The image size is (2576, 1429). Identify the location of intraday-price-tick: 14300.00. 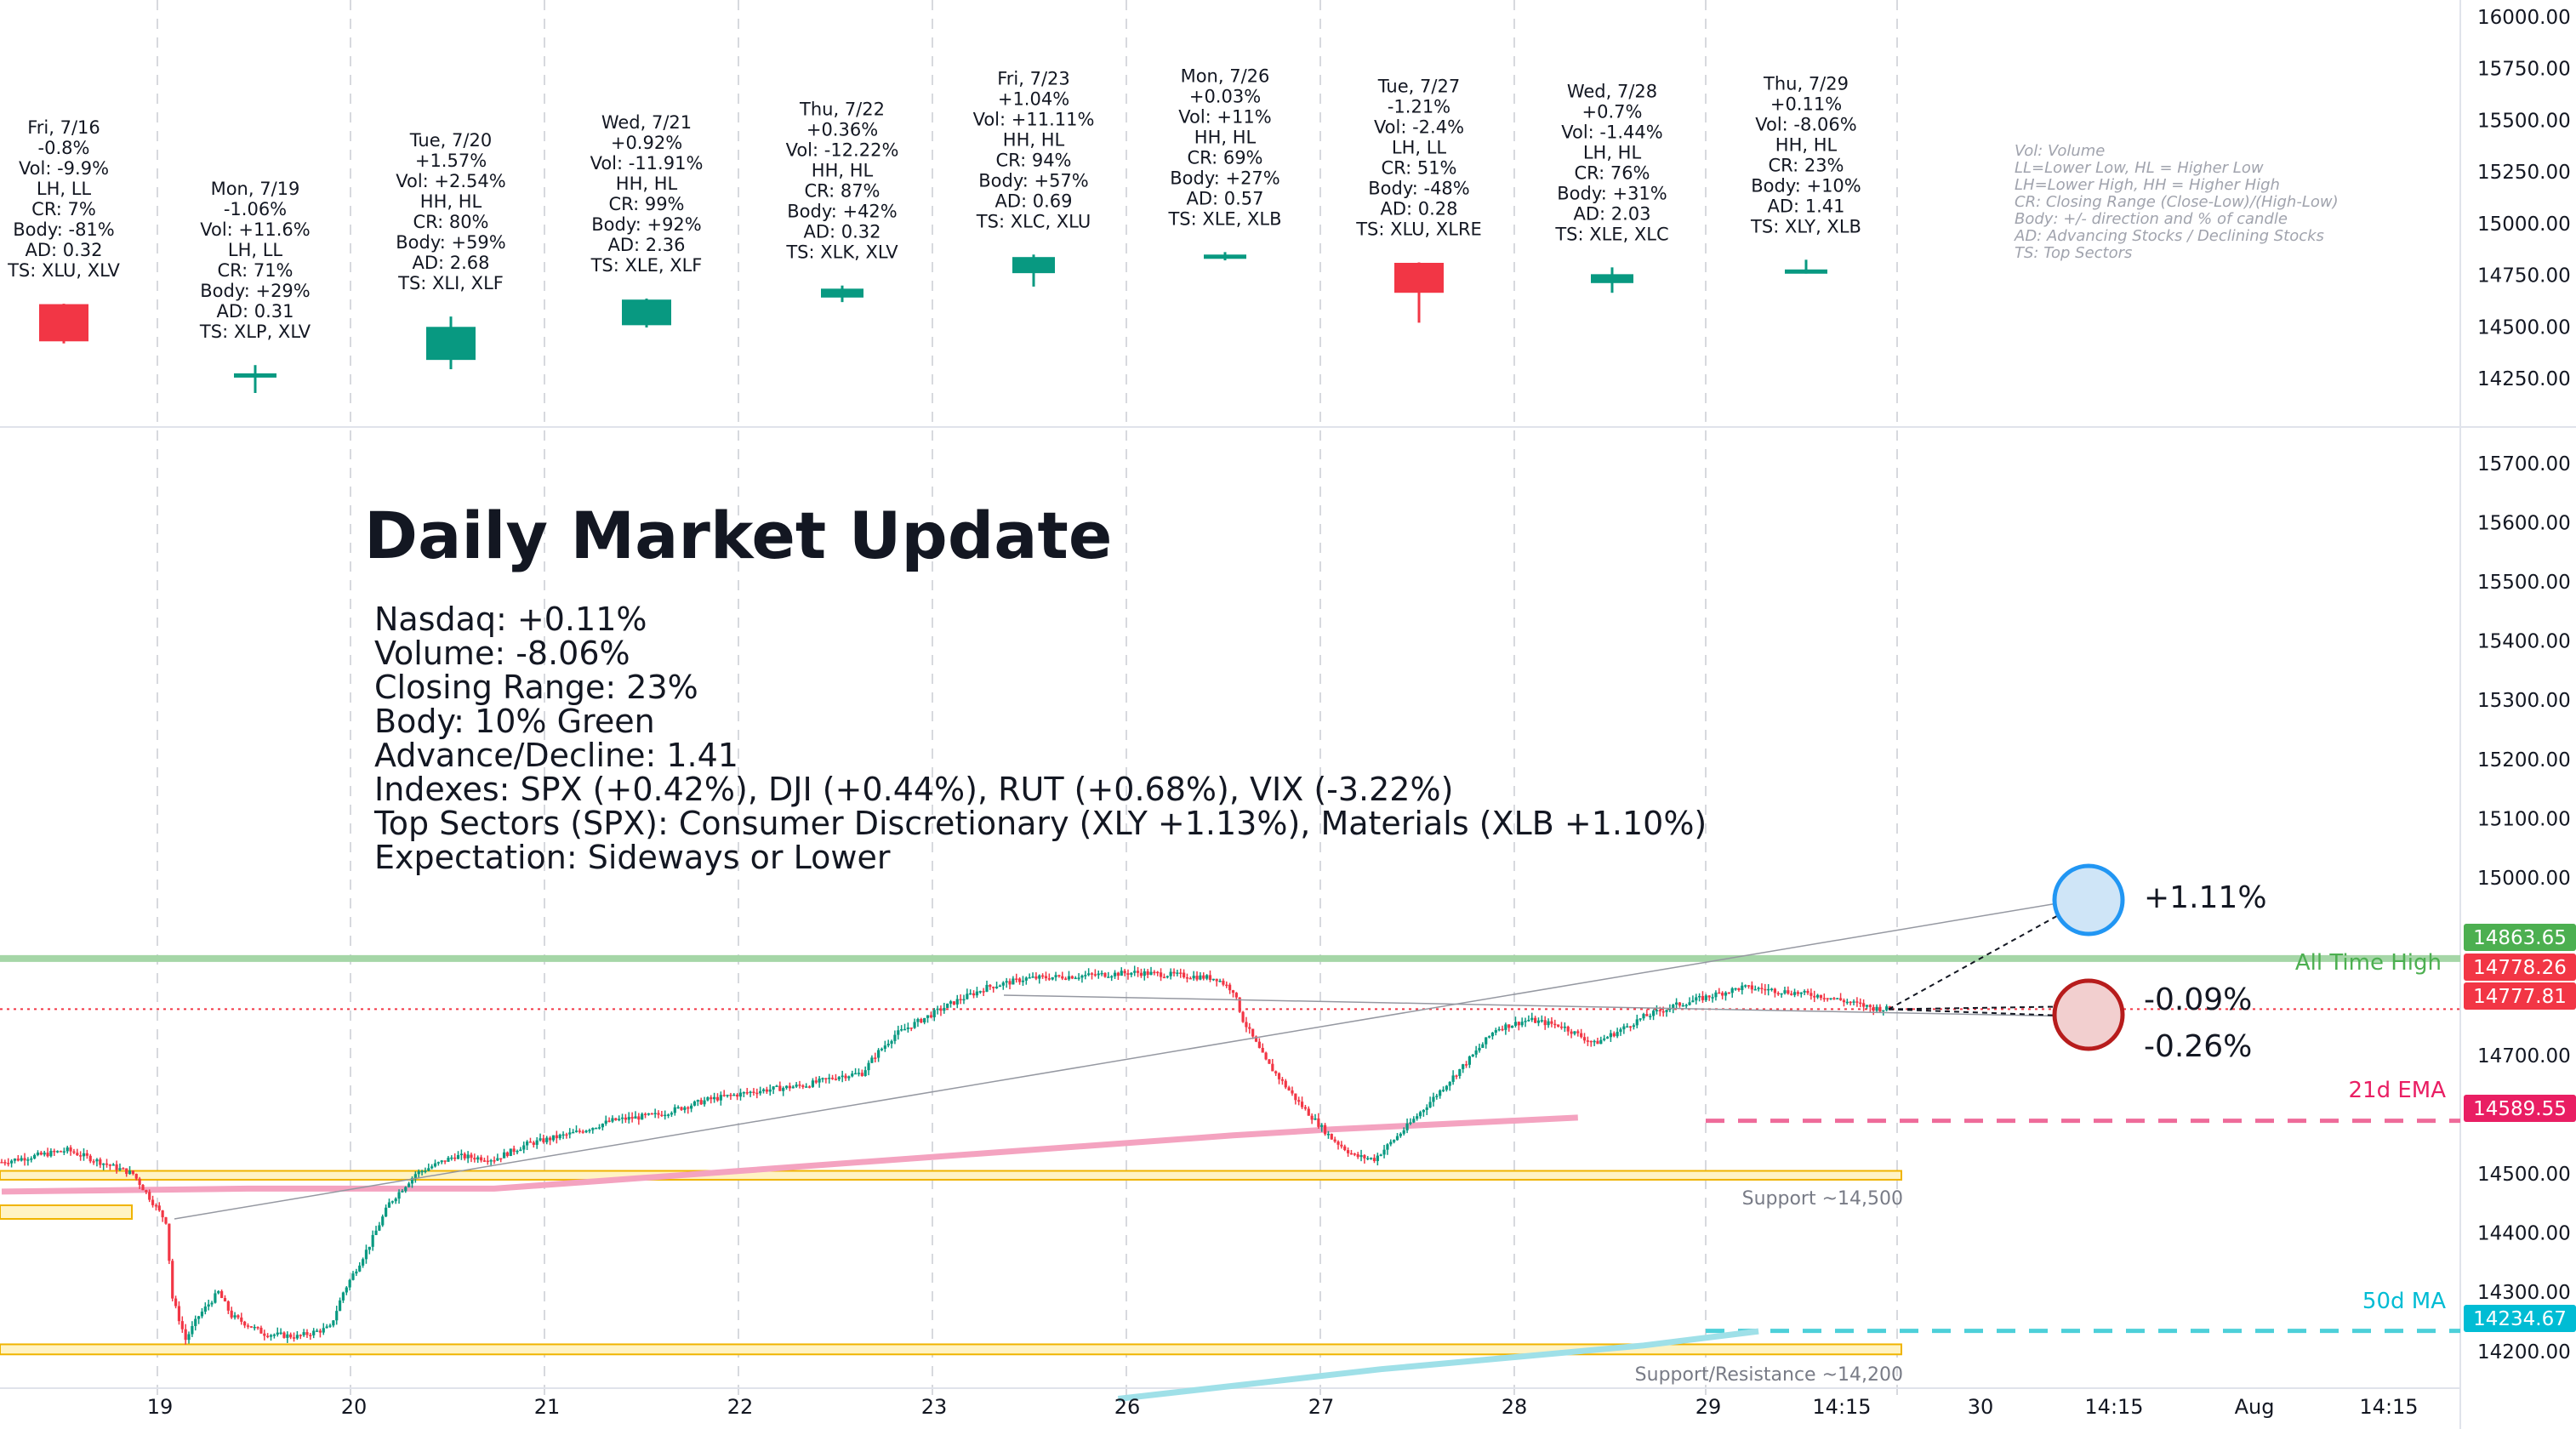
(2524, 1293).